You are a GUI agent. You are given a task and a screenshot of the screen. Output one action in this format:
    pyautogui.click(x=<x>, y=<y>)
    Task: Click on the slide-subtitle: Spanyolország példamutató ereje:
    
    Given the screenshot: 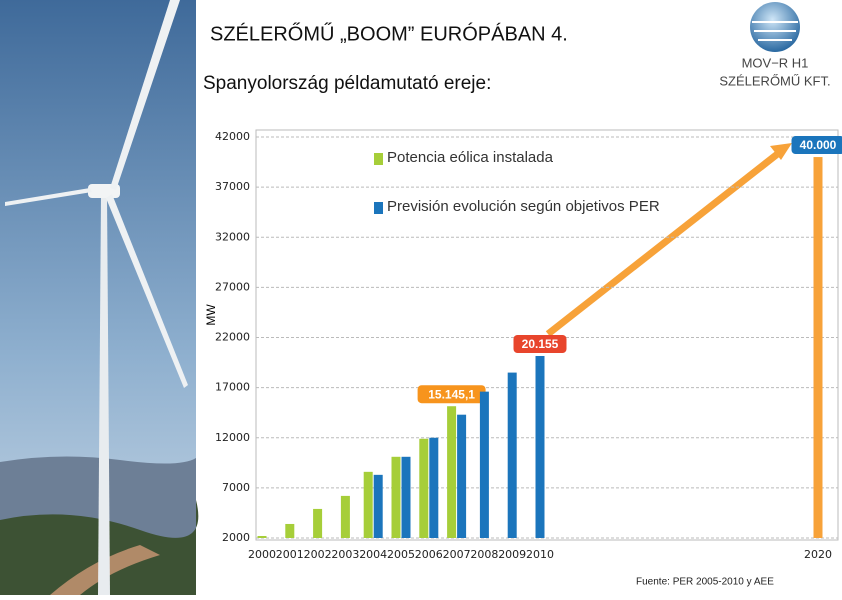 What is the action you would take?
    pyautogui.click(x=347, y=83)
    